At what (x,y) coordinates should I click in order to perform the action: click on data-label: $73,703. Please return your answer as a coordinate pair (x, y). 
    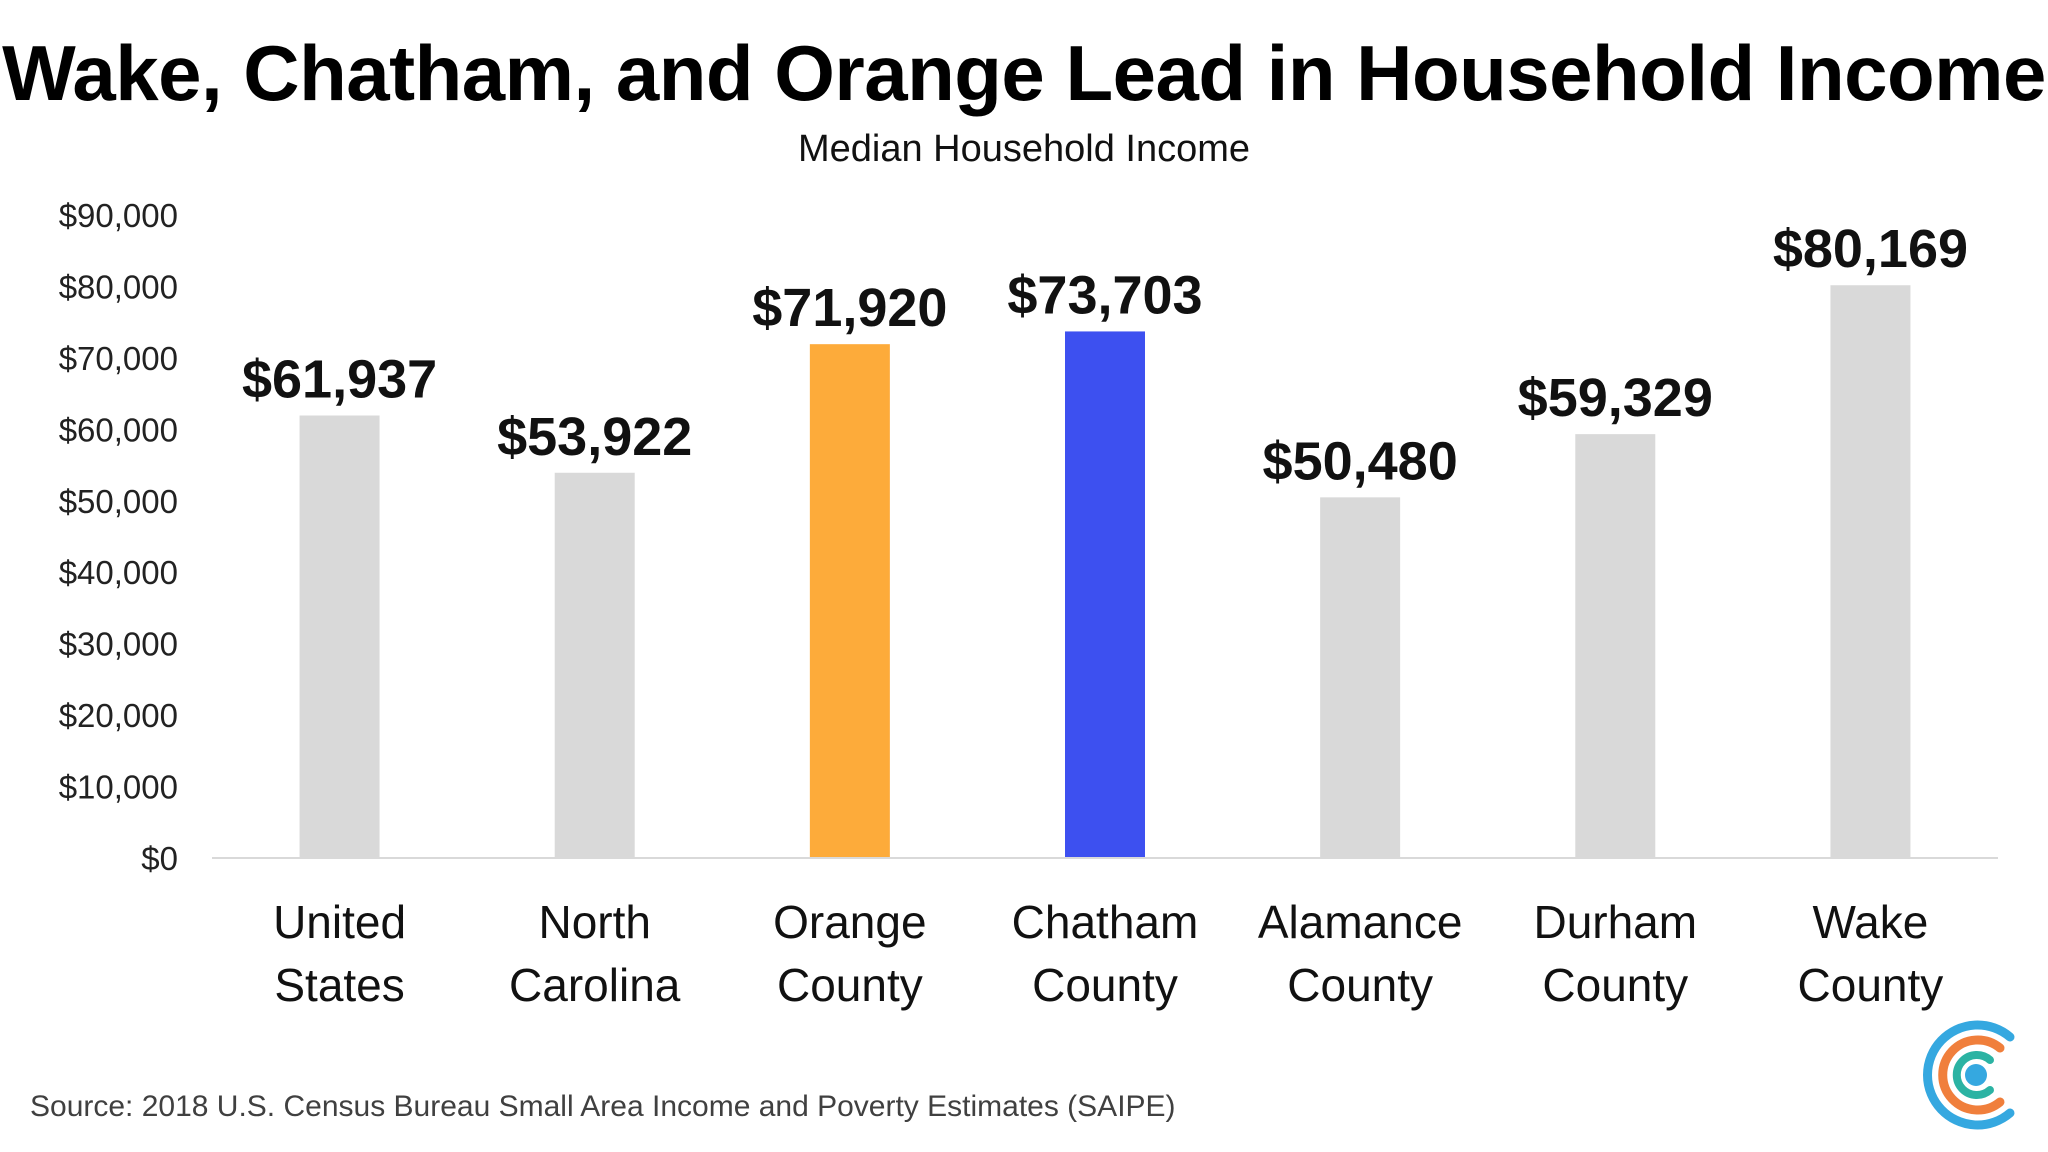
    Looking at the image, I should click on (1104, 295).